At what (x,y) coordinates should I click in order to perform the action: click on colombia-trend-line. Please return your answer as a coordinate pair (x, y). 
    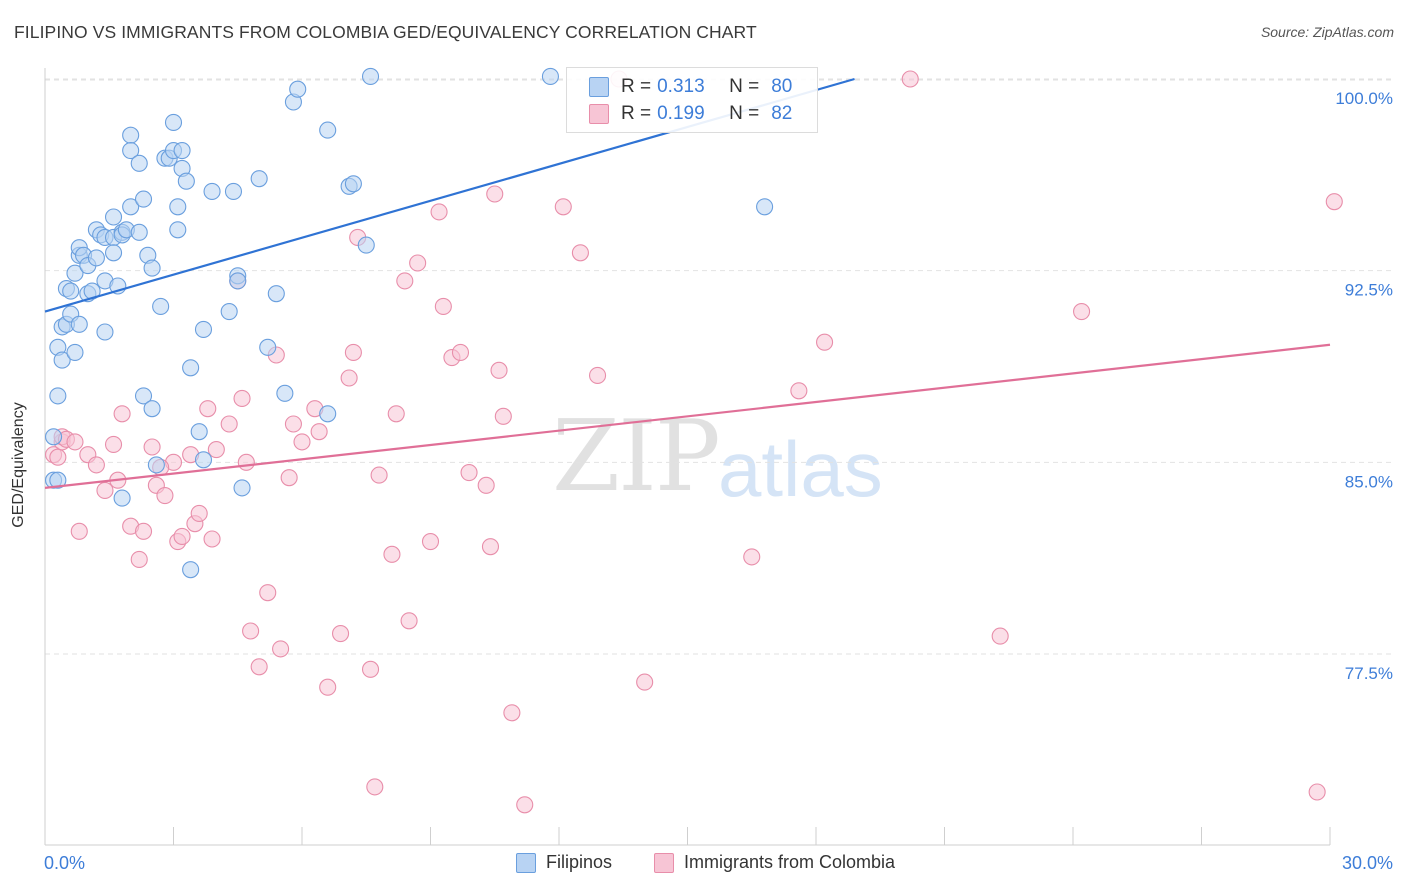
    Looking at the image, I should click on (687, 416).